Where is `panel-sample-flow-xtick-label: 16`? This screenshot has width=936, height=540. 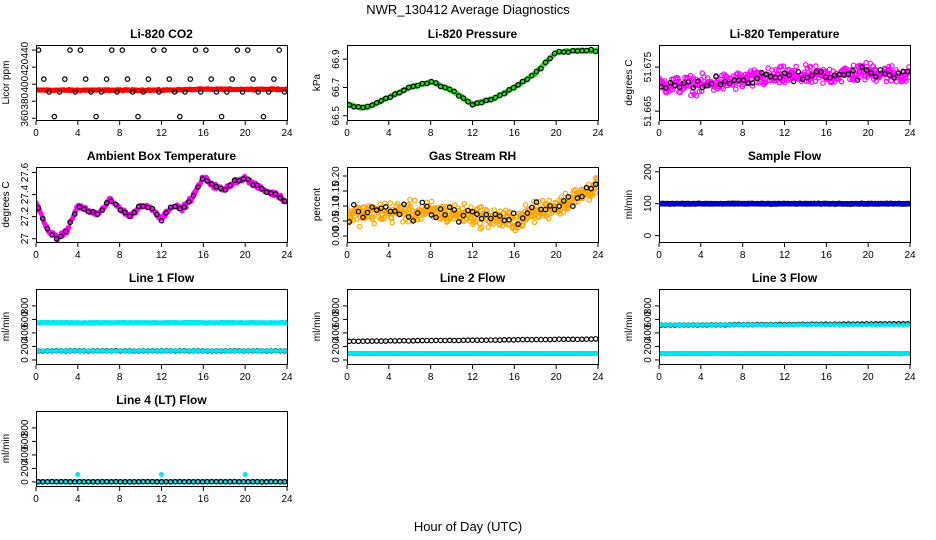
panel-sample-flow-xtick-label: 16 is located at coordinates (827, 255).